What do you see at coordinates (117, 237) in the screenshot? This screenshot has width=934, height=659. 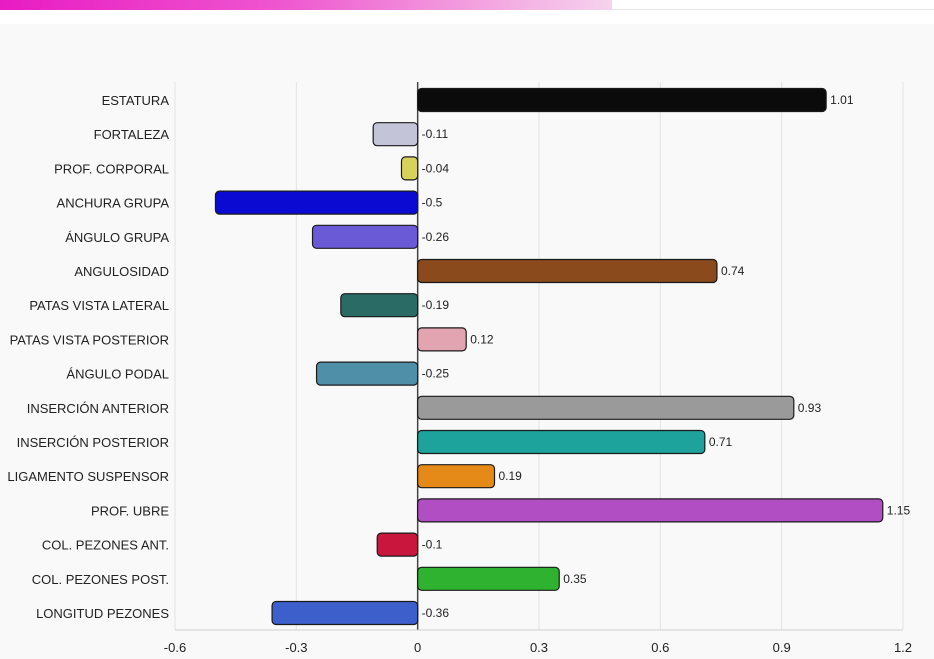 I see `category-label: ÁNGULO GRUPA` at bounding box center [117, 237].